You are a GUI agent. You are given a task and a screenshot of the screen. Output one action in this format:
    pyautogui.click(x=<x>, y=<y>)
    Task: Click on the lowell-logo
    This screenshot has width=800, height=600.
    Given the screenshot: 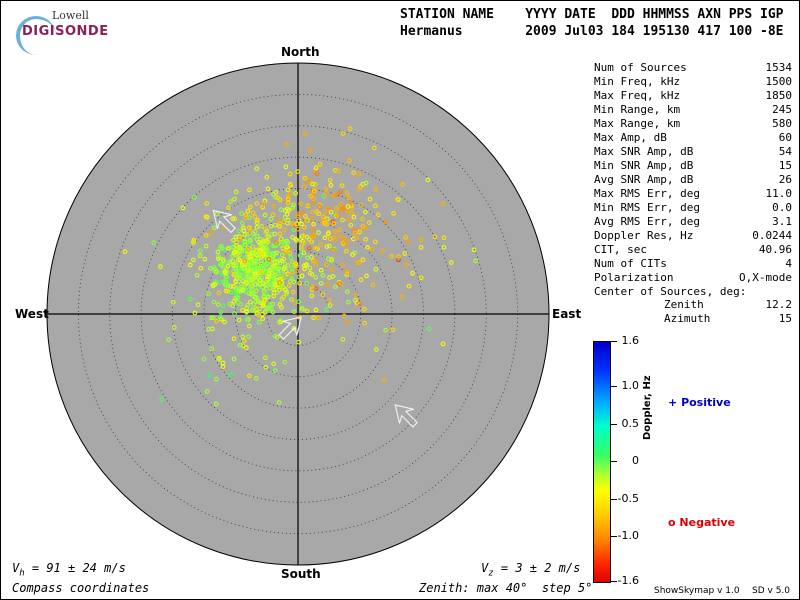 What is the action you would take?
    pyautogui.click(x=53, y=31)
    